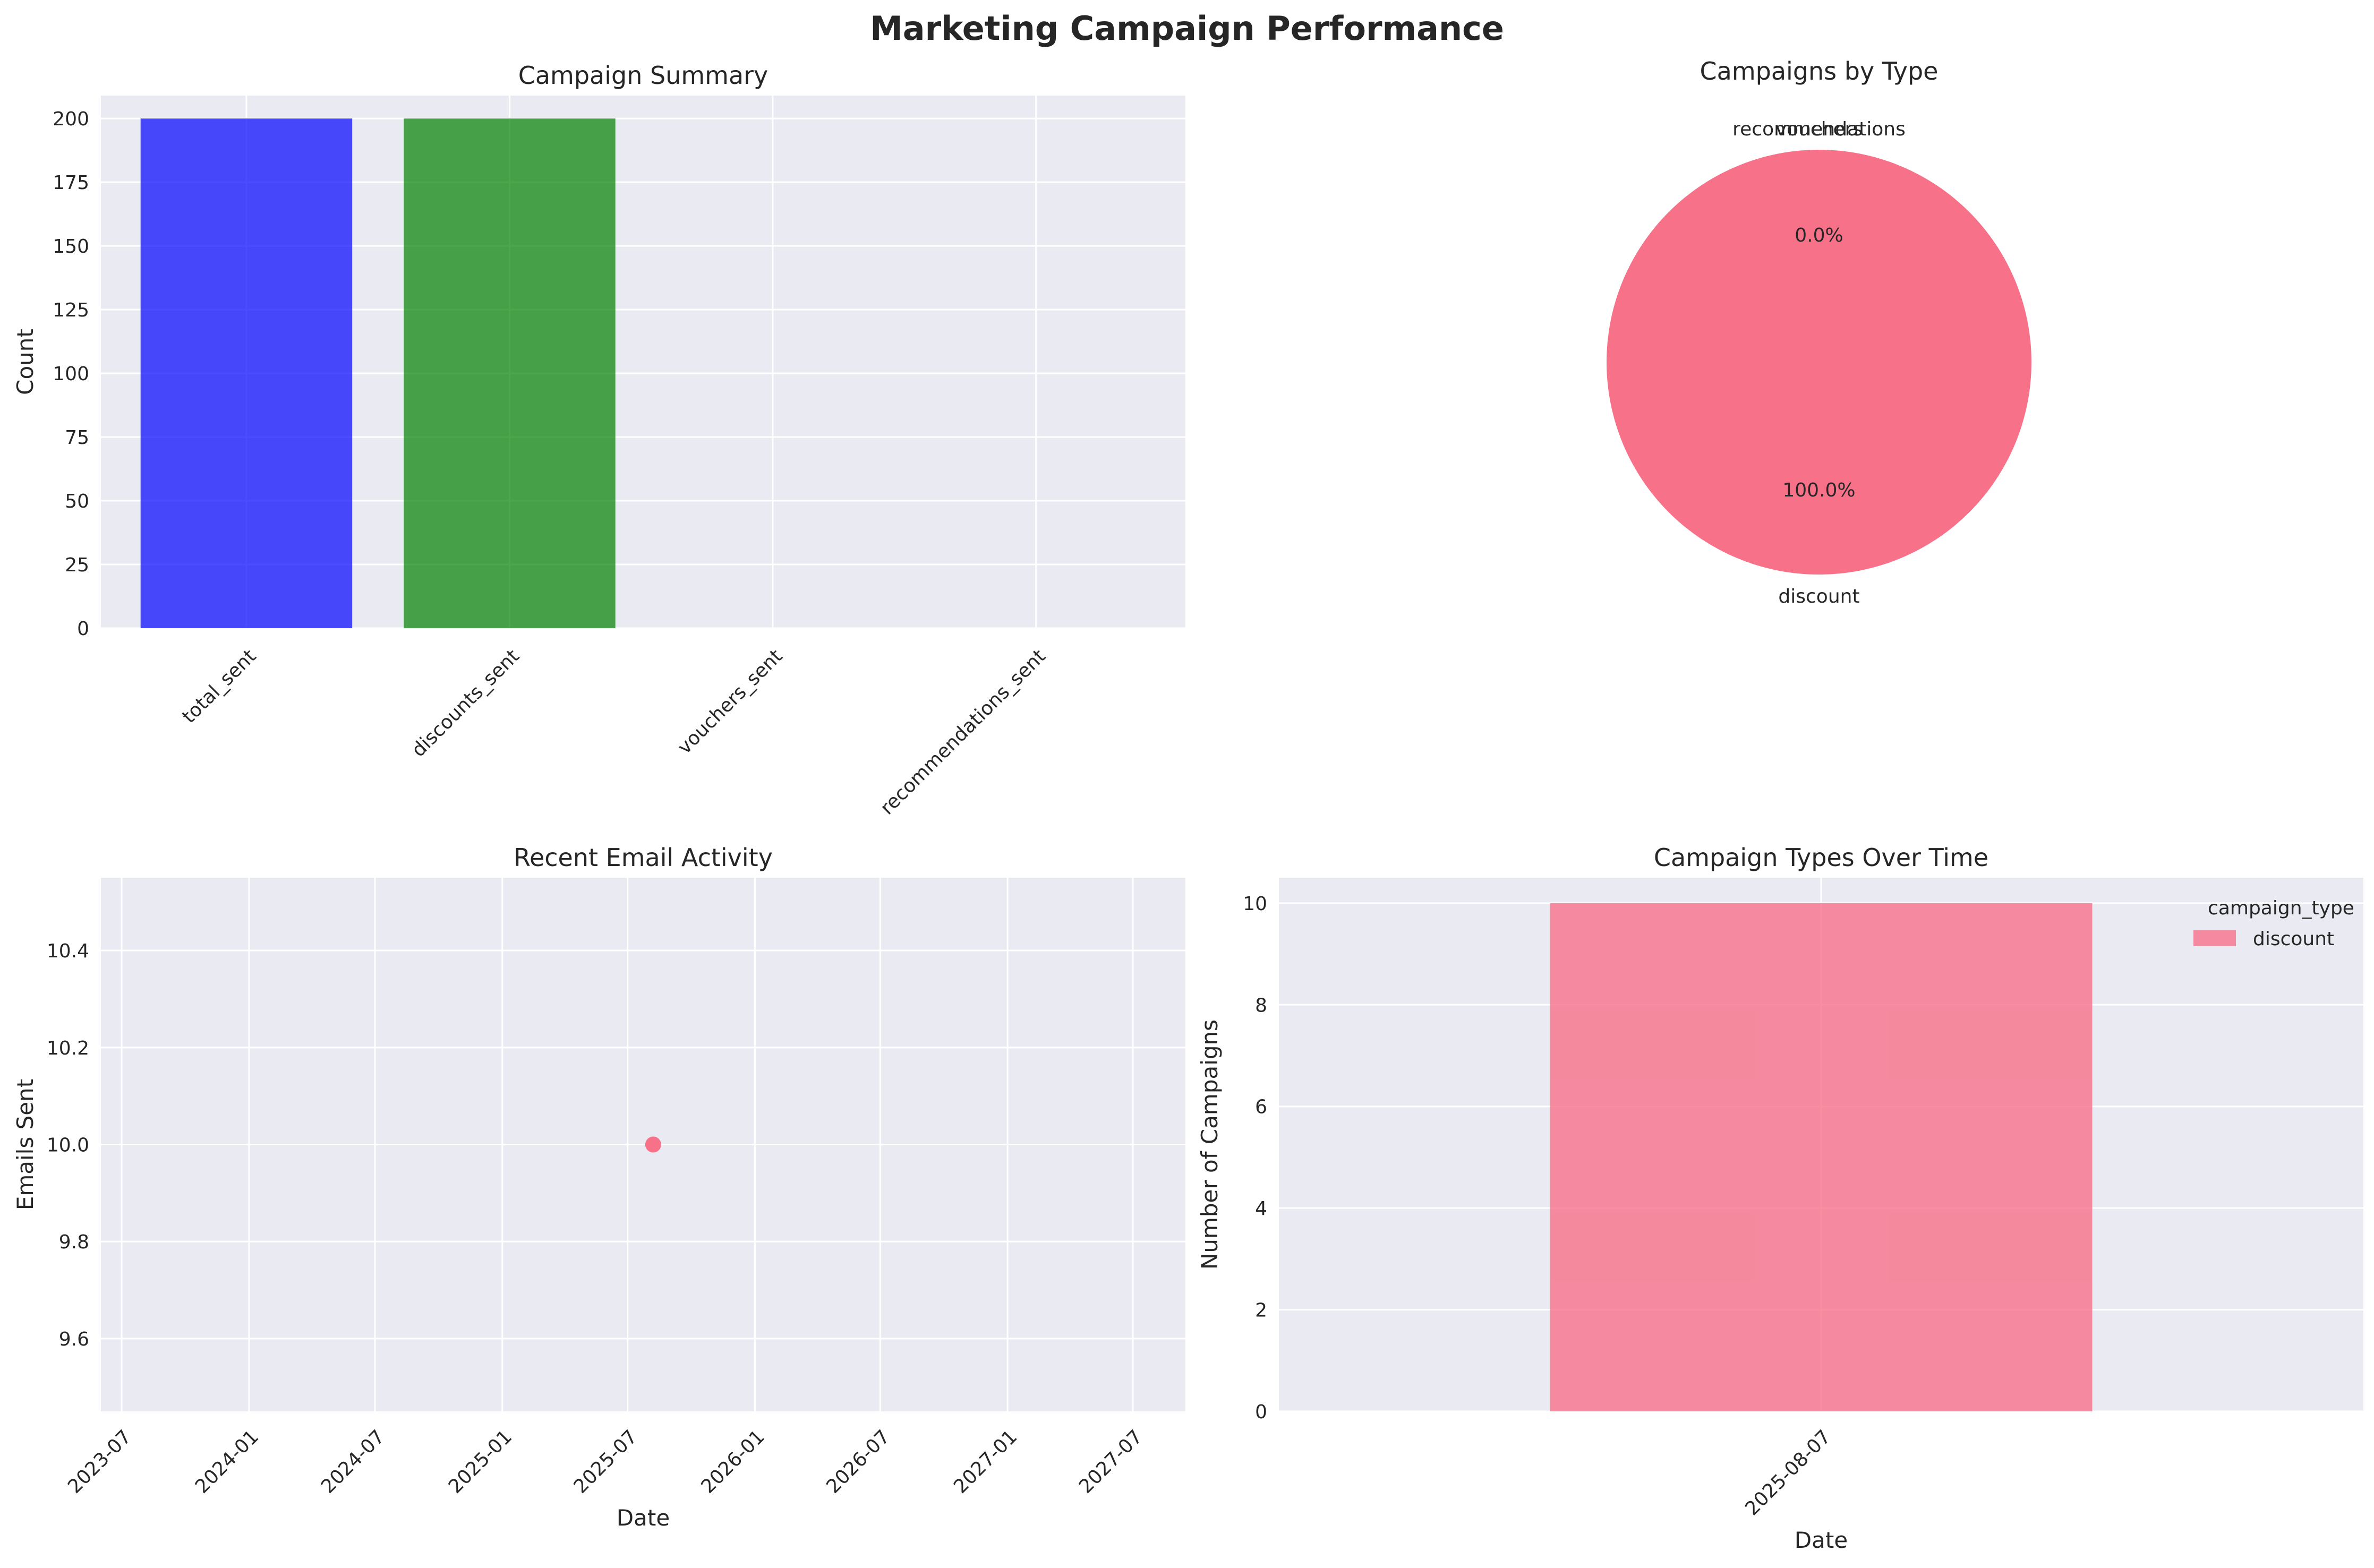 This screenshot has width=2374, height=1568. What do you see at coordinates (2281, 908) in the screenshot?
I see `legend-title: campaign_type` at bounding box center [2281, 908].